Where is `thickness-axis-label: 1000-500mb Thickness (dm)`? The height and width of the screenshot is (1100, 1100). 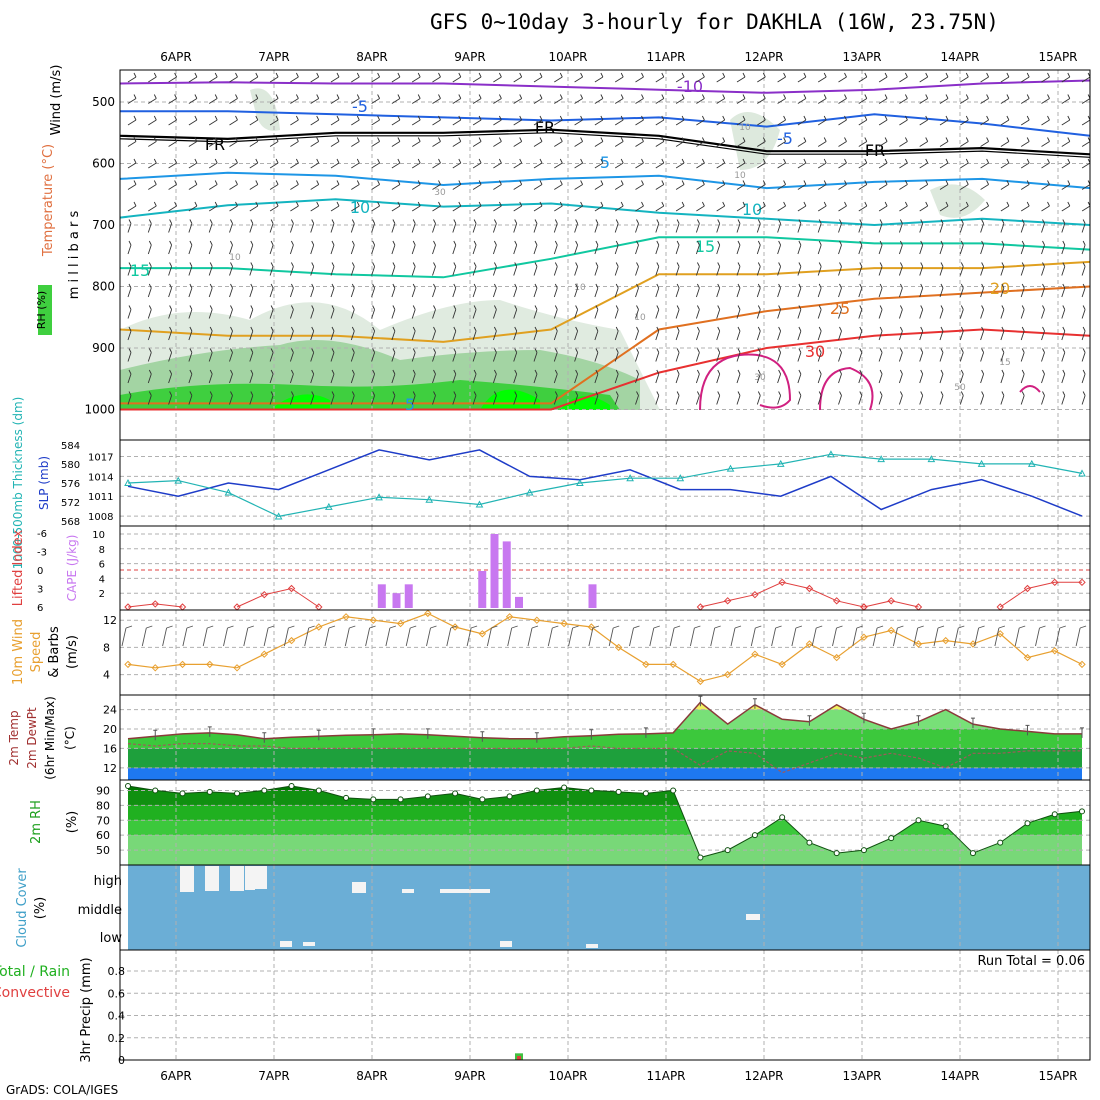
thickness-axis-label: 1000-500mb Thickness (dm) is located at coordinates (18, 483).